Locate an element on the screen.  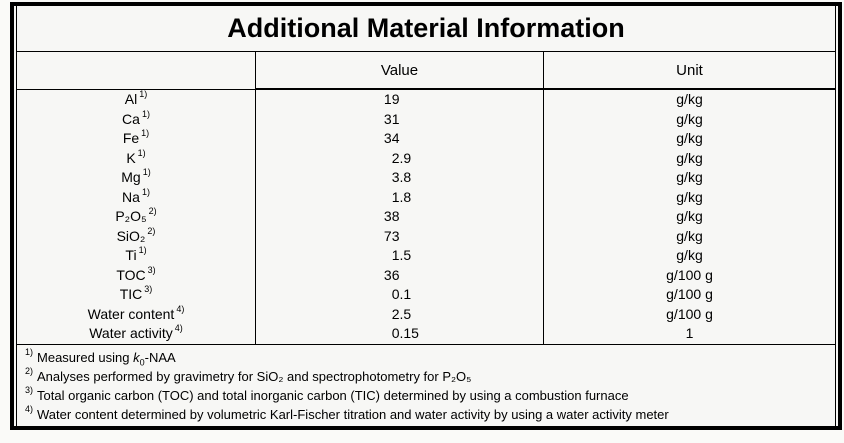
parameter-name: K is located at coordinates (131, 157).